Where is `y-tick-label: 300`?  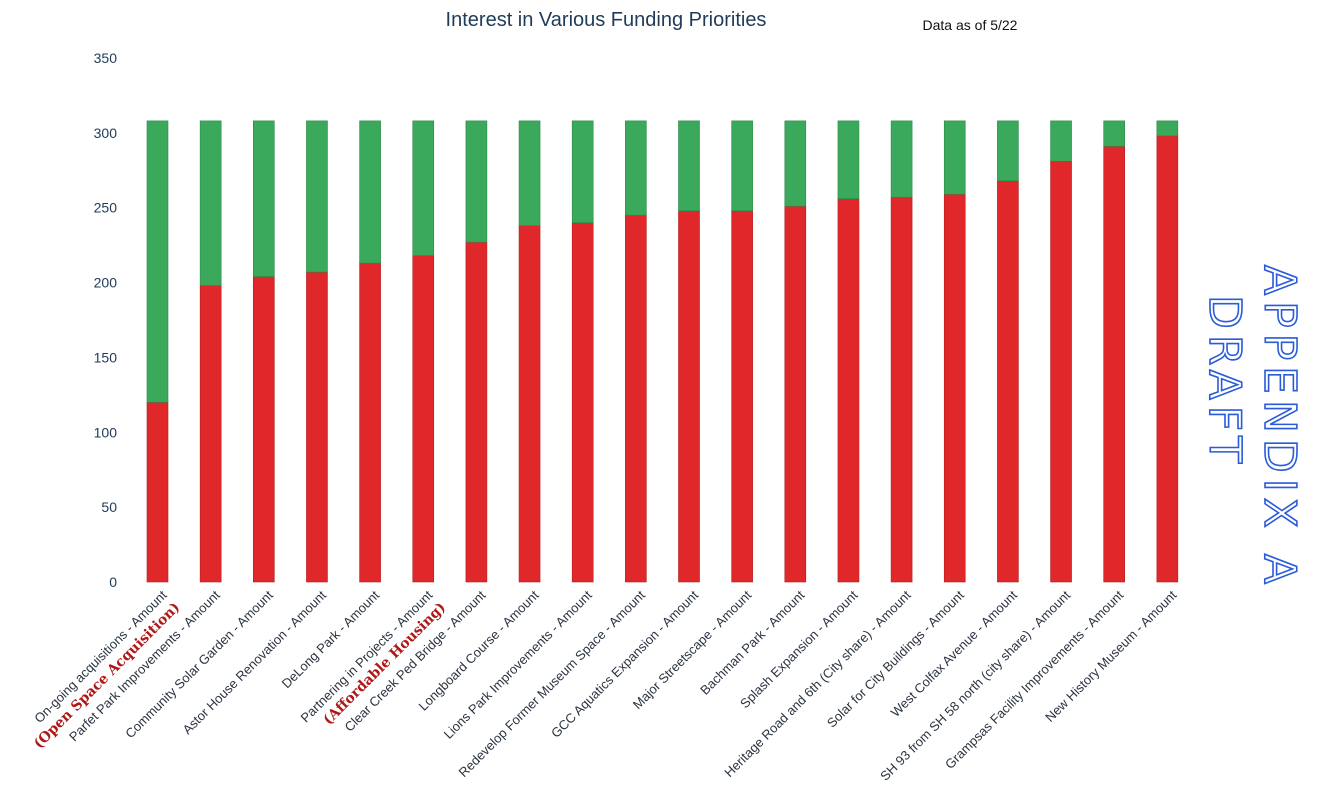 y-tick-label: 300 is located at coordinates (106, 133).